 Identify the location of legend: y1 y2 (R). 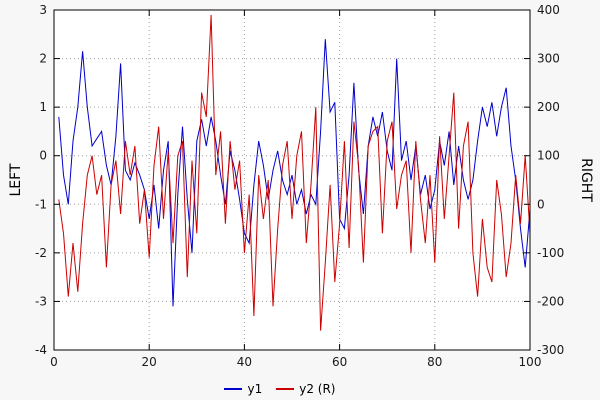
(280, 389).